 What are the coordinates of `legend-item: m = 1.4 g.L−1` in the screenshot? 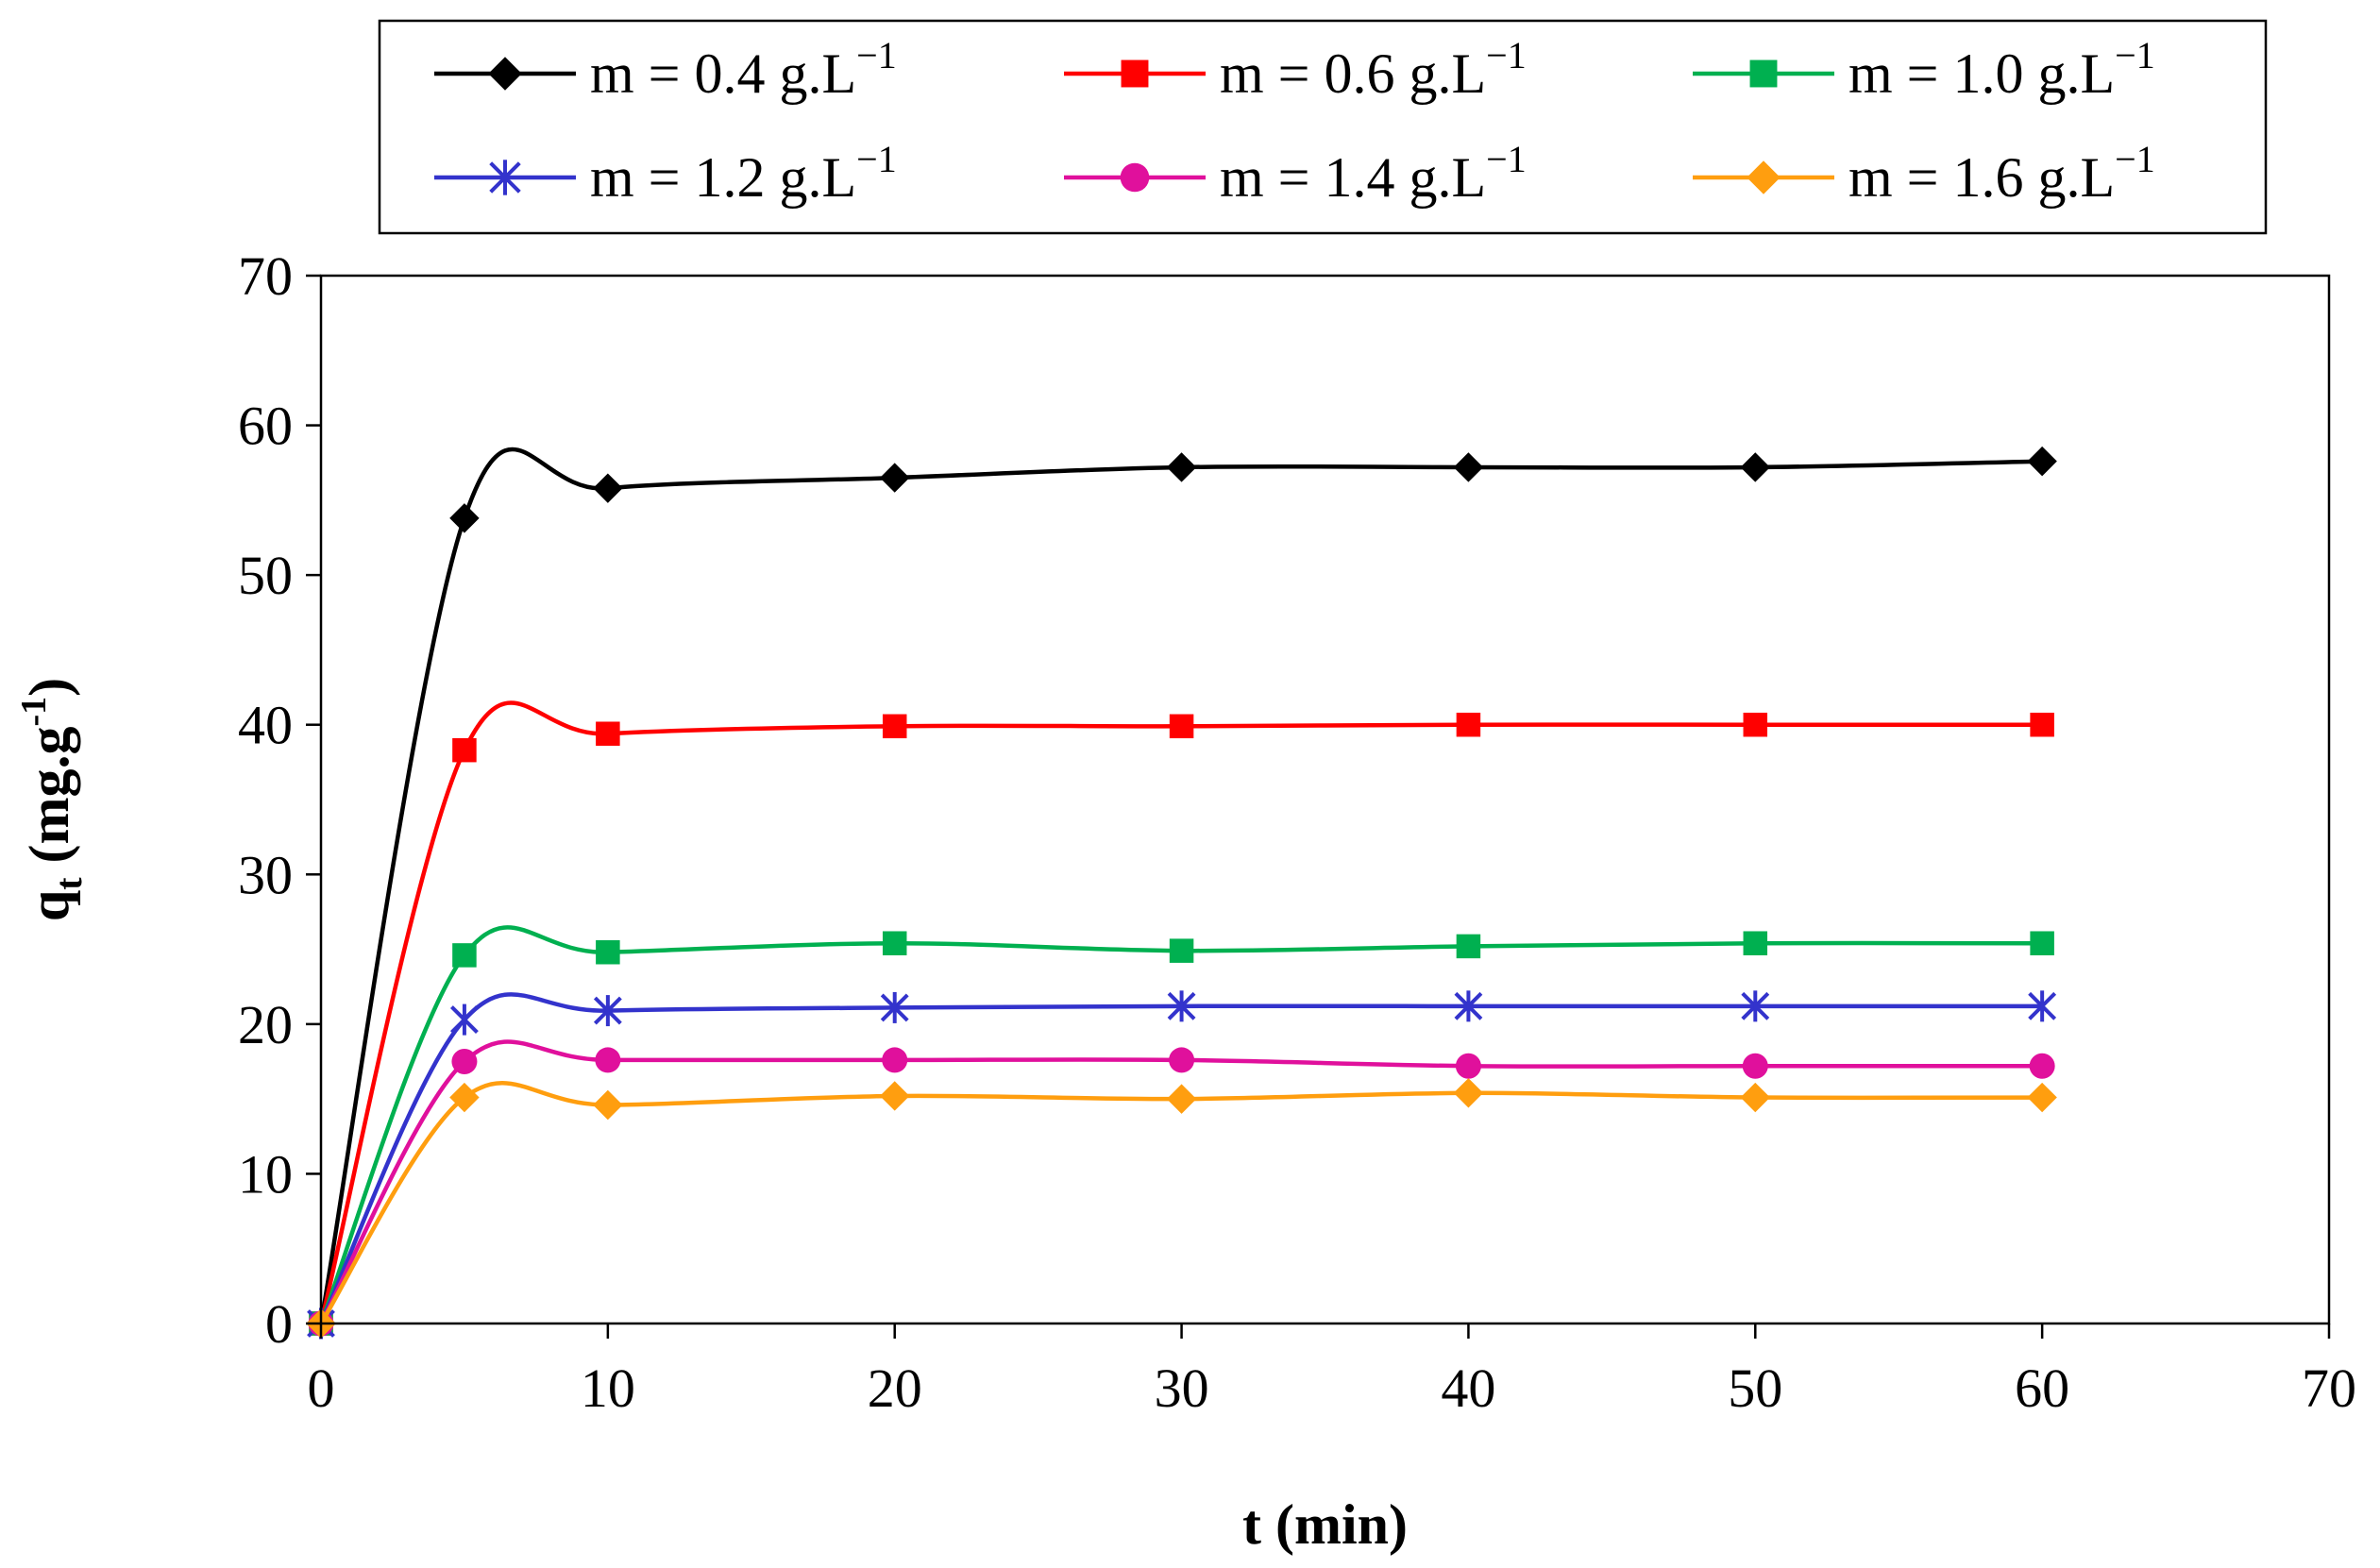 It's located at (1295, 174).